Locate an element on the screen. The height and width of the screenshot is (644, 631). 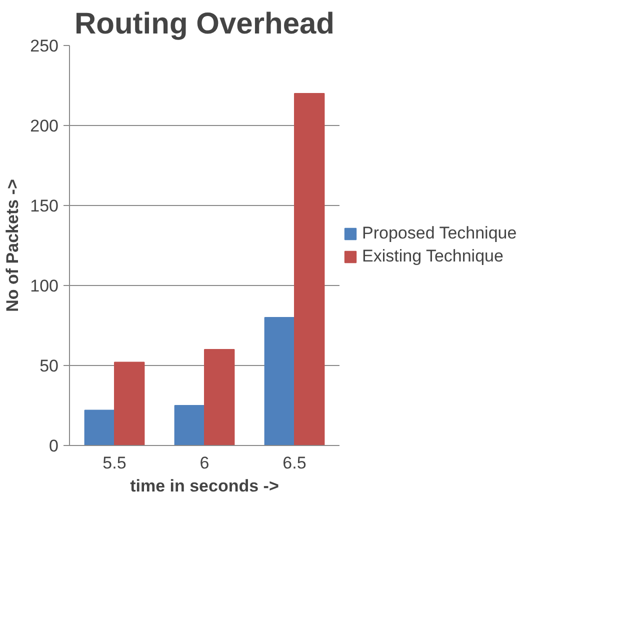
x-tick-label: 5.5 is located at coordinates (114, 463).